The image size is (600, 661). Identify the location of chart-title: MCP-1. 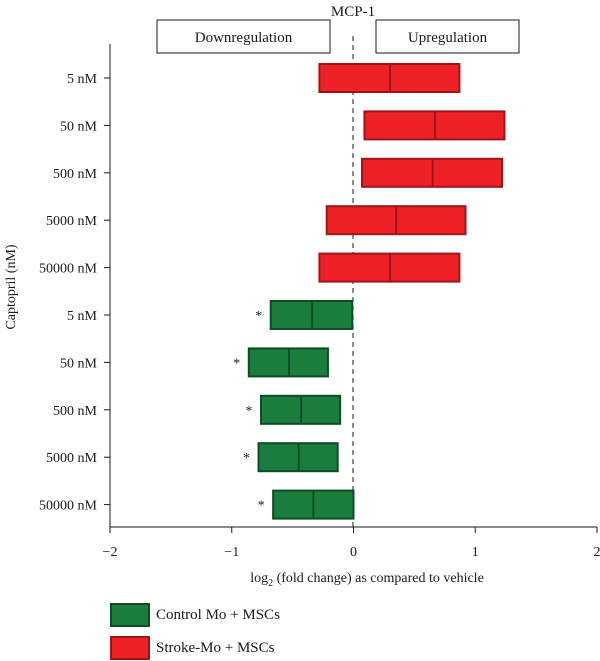
(353, 12).